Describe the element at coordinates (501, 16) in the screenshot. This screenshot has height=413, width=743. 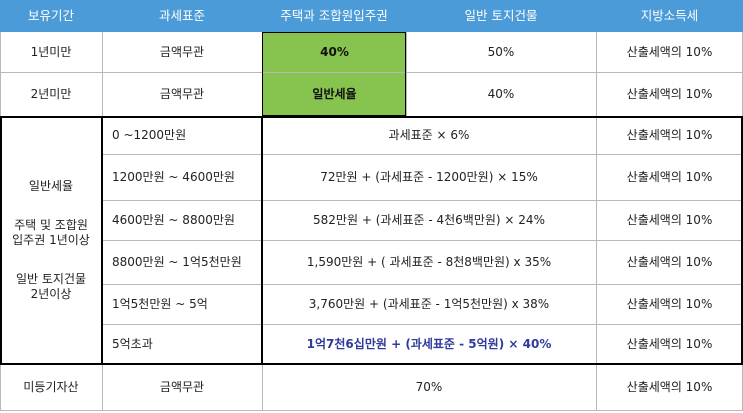
I see `header-land-building: 일반 토지건물` at that location.